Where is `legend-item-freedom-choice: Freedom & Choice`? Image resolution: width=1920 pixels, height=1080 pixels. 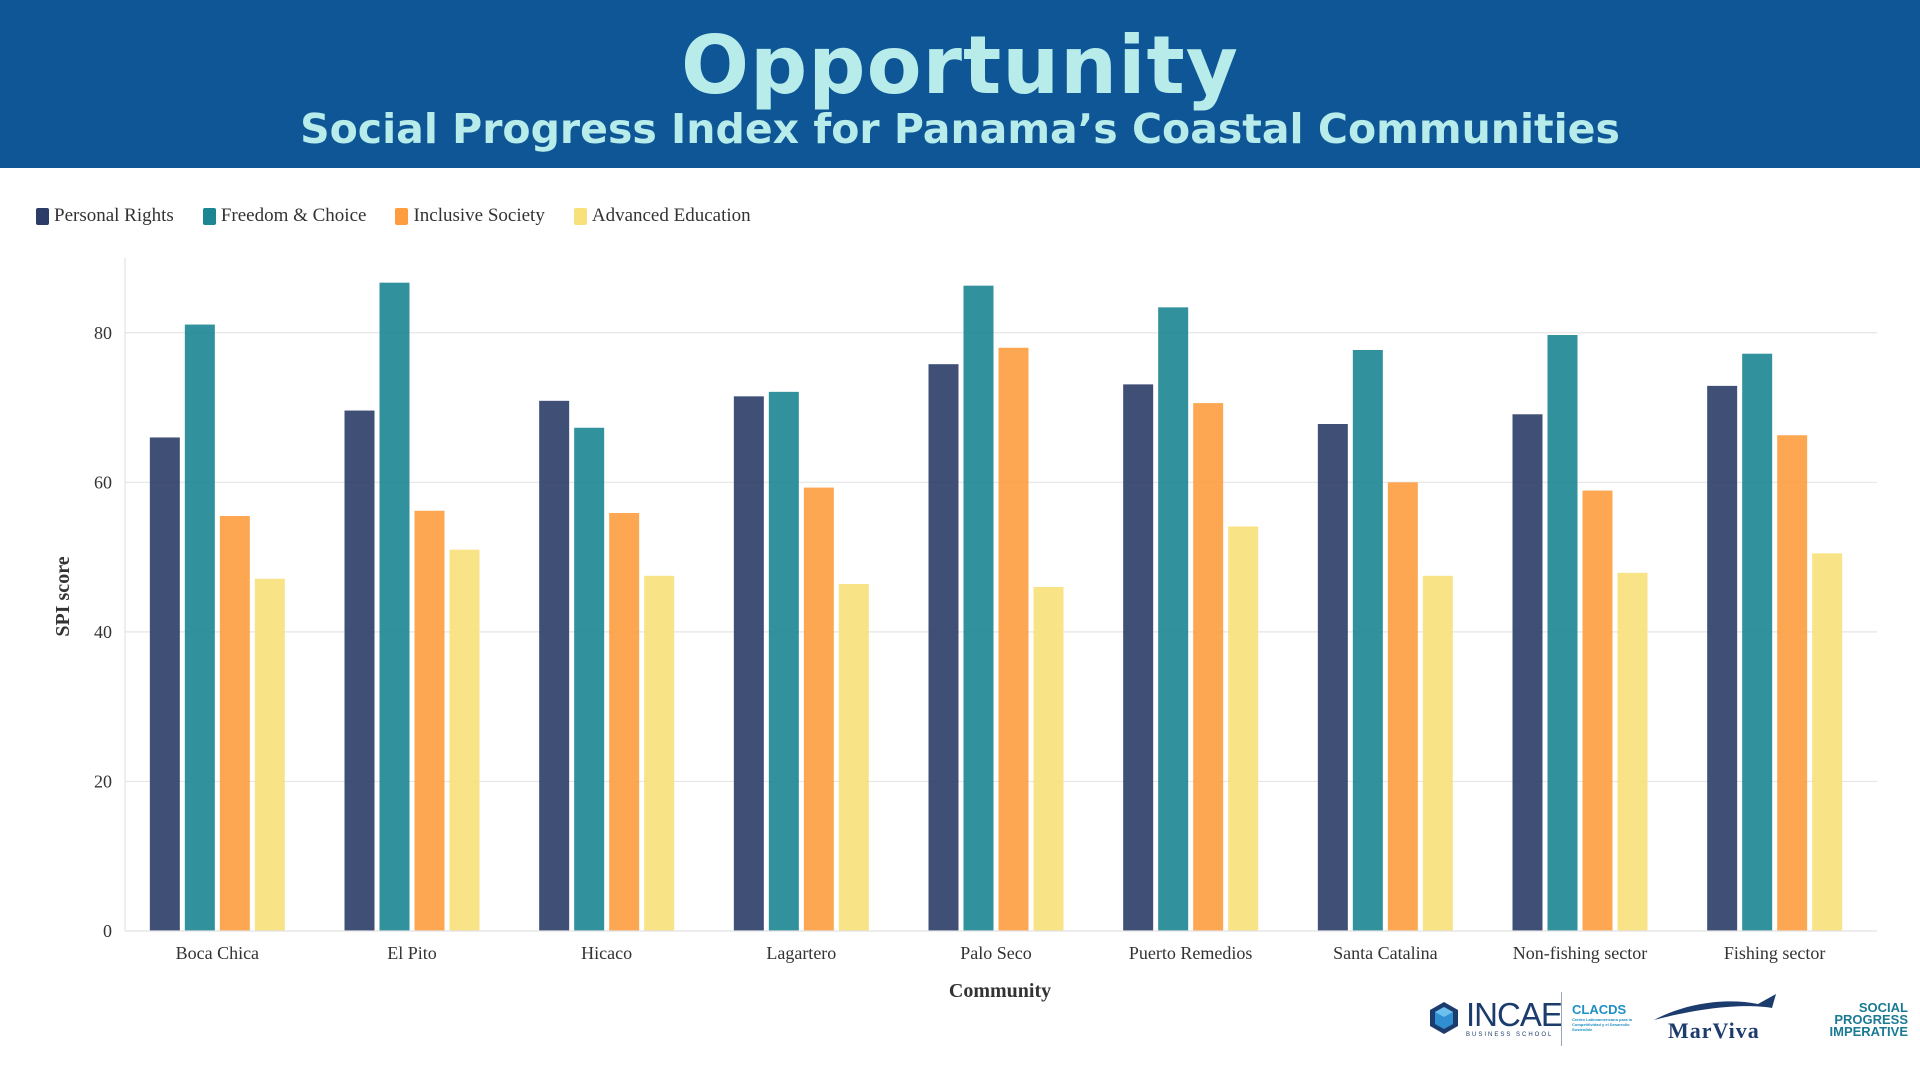
legend-item-freedom-choice: Freedom & Choice is located at coordinates (284, 216).